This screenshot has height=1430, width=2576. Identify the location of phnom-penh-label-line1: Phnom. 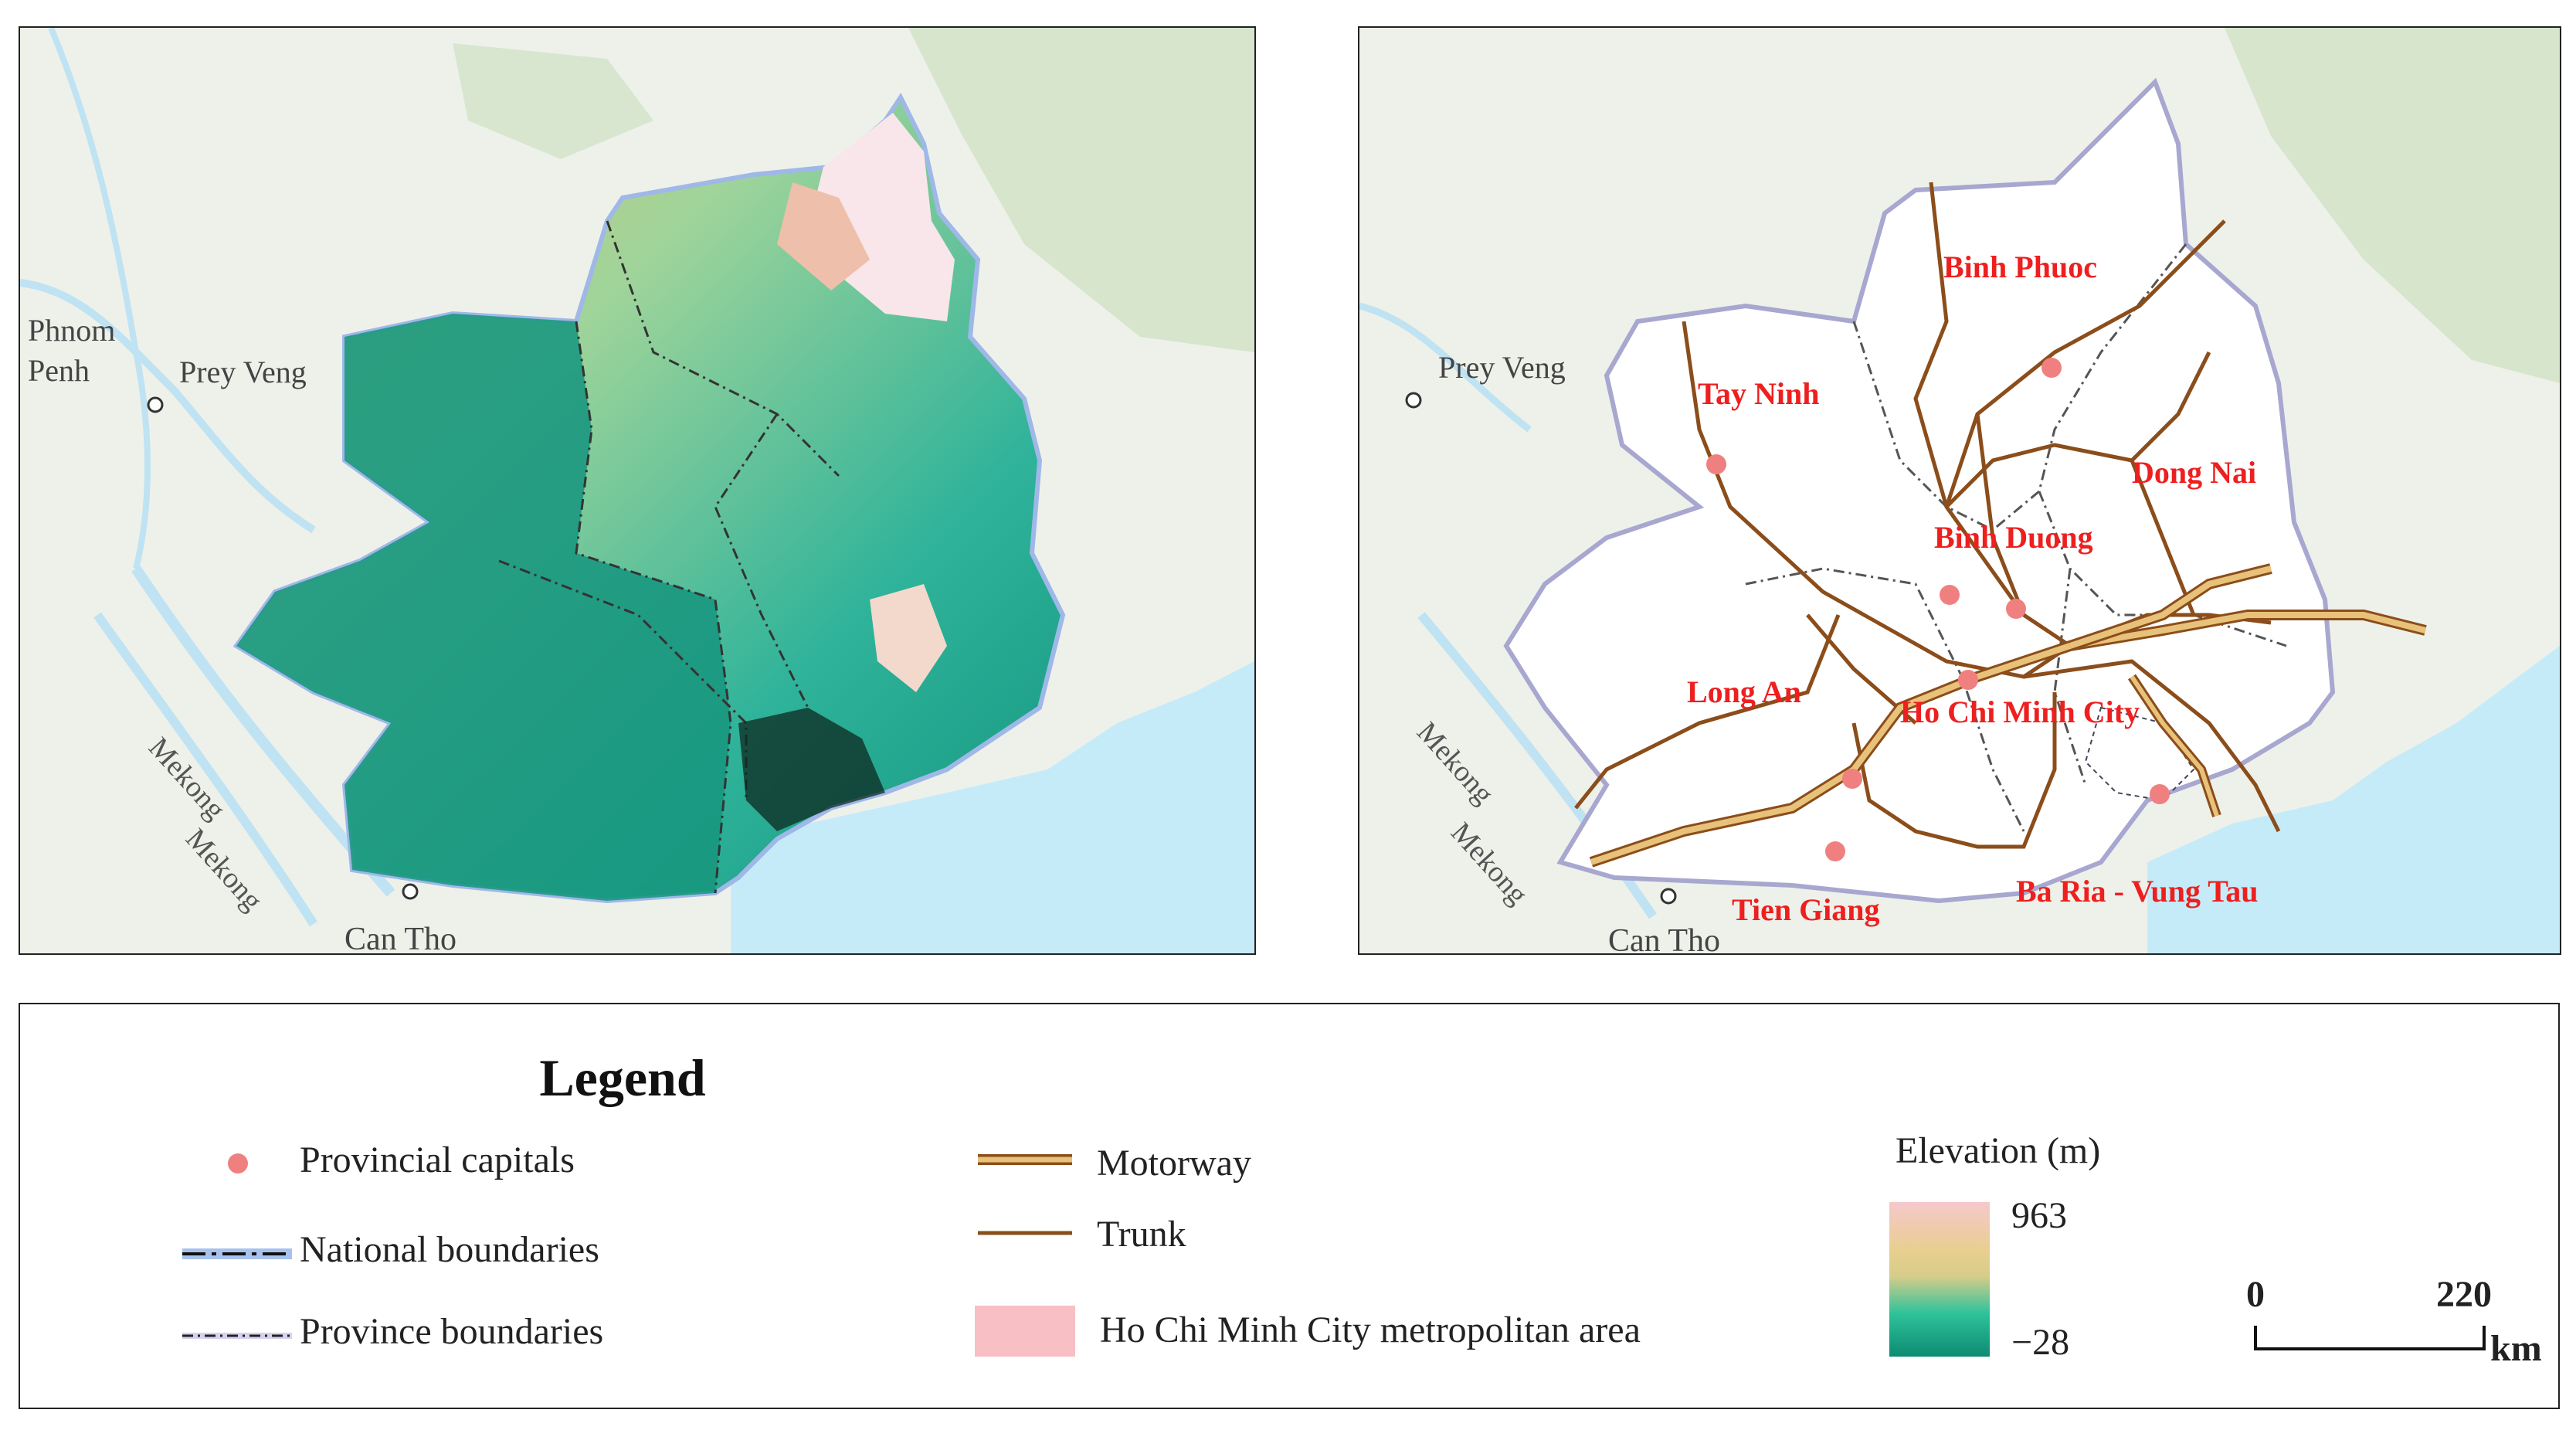
(72, 330).